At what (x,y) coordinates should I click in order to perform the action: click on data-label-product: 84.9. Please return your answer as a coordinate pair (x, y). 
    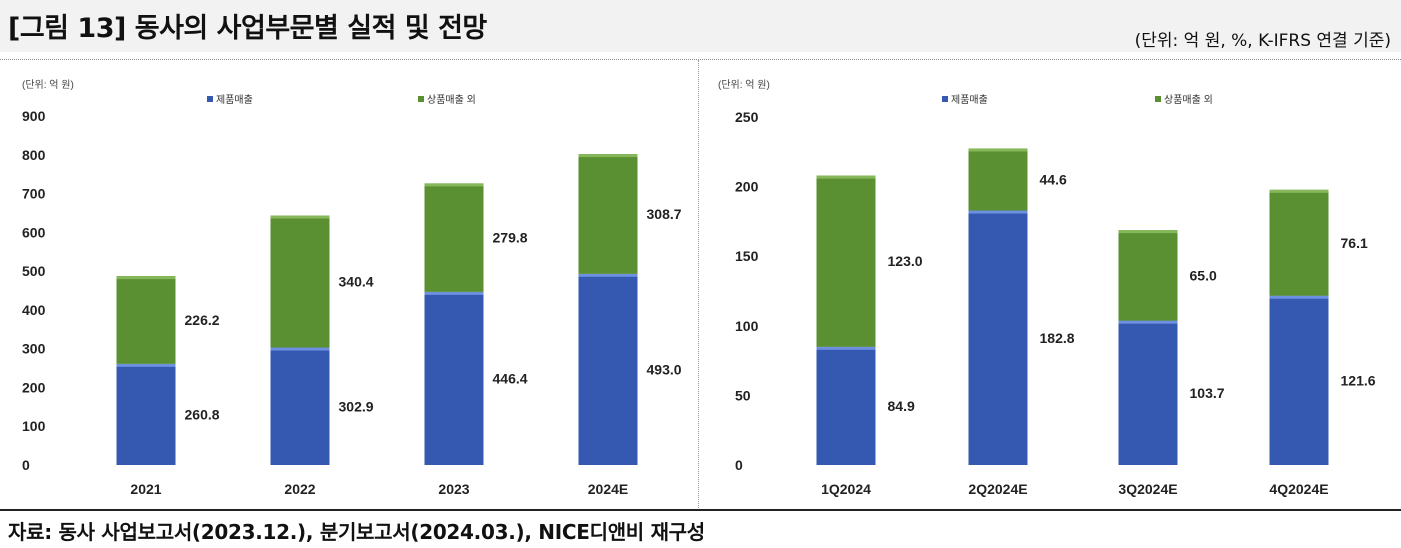
    Looking at the image, I should click on (901, 406).